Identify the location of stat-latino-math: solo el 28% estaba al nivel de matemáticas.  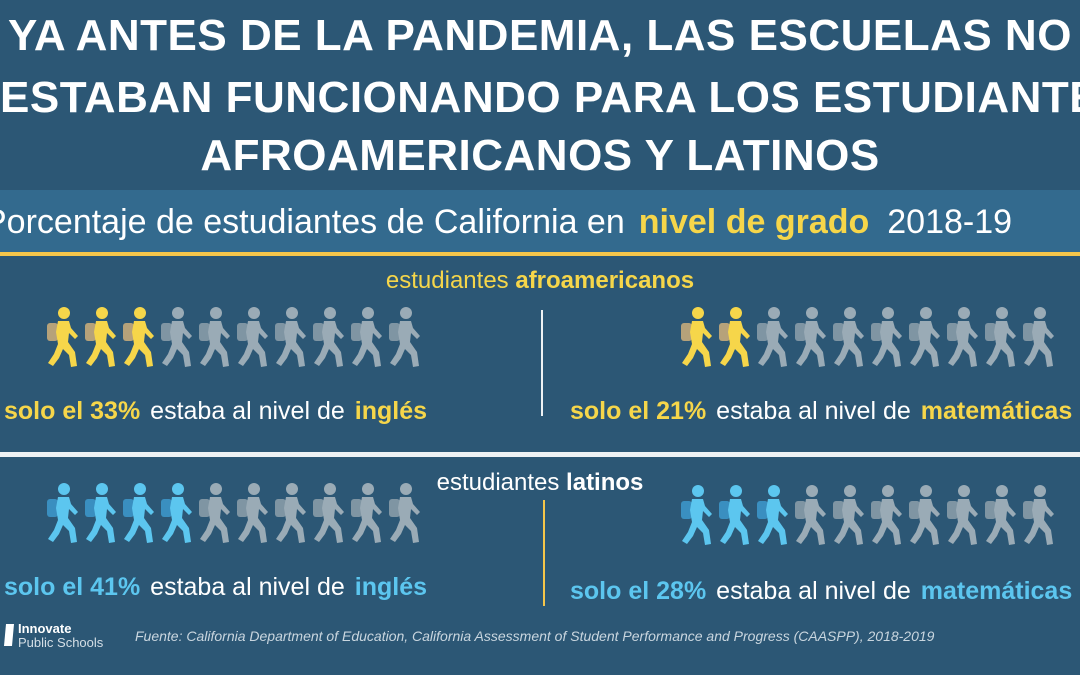
(821, 591).